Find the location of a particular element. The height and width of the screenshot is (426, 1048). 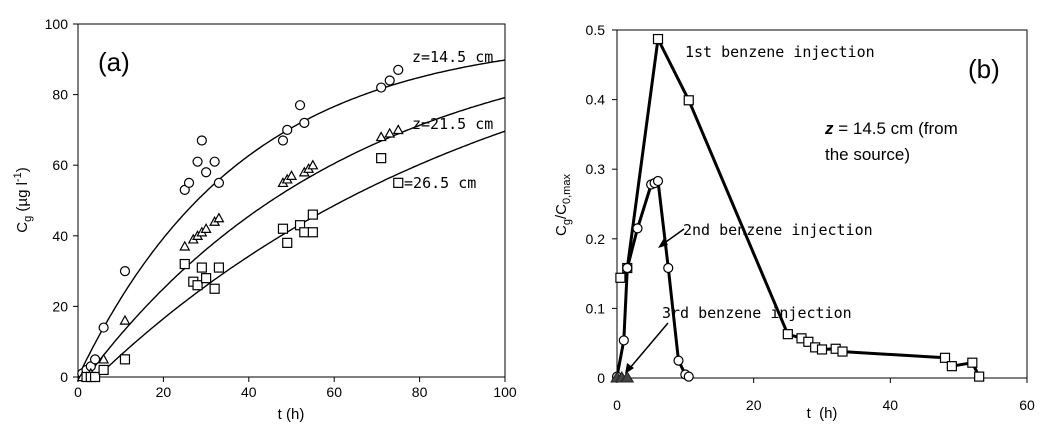

panel-a-xtick-label: 80 is located at coordinates (420, 392).